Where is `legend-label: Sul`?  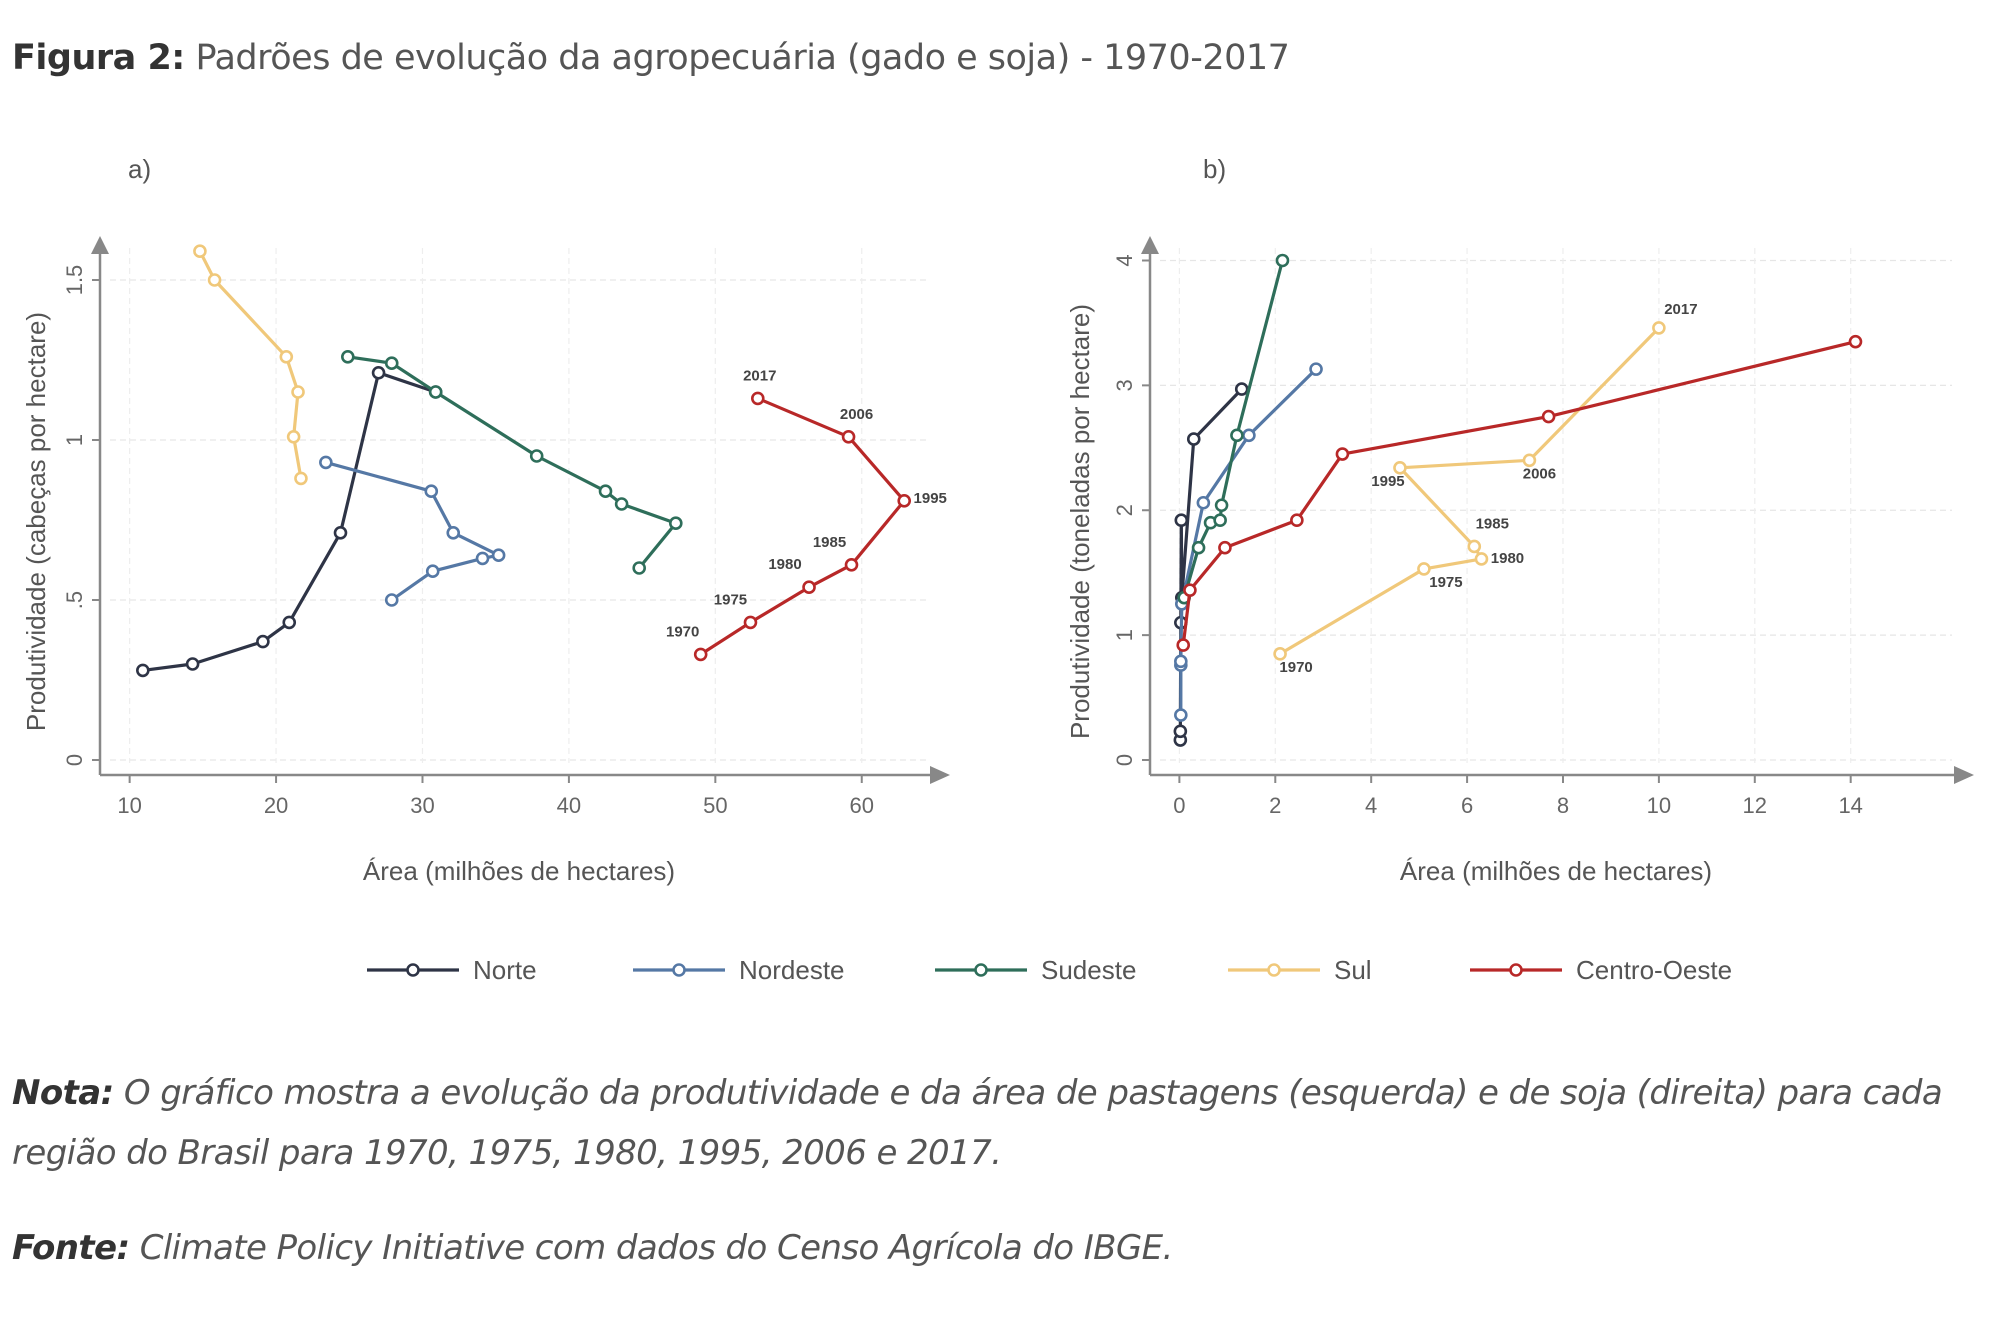 legend-label: Sul is located at coordinates (1353, 969).